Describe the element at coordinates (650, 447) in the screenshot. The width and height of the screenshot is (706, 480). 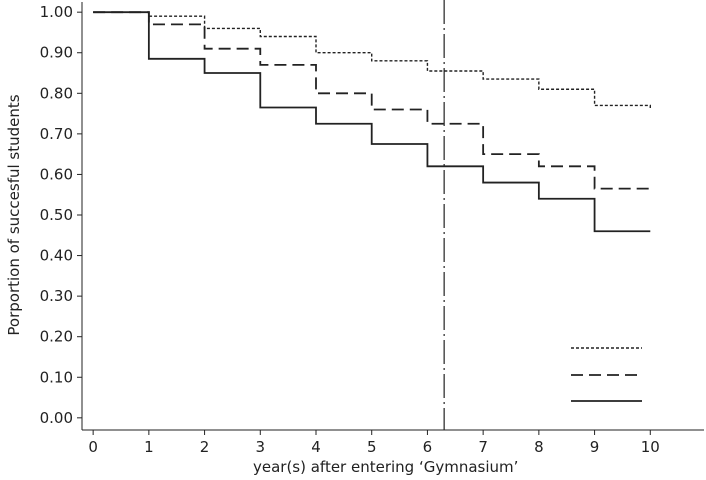
I see `x-tick-label: 10` at that location.